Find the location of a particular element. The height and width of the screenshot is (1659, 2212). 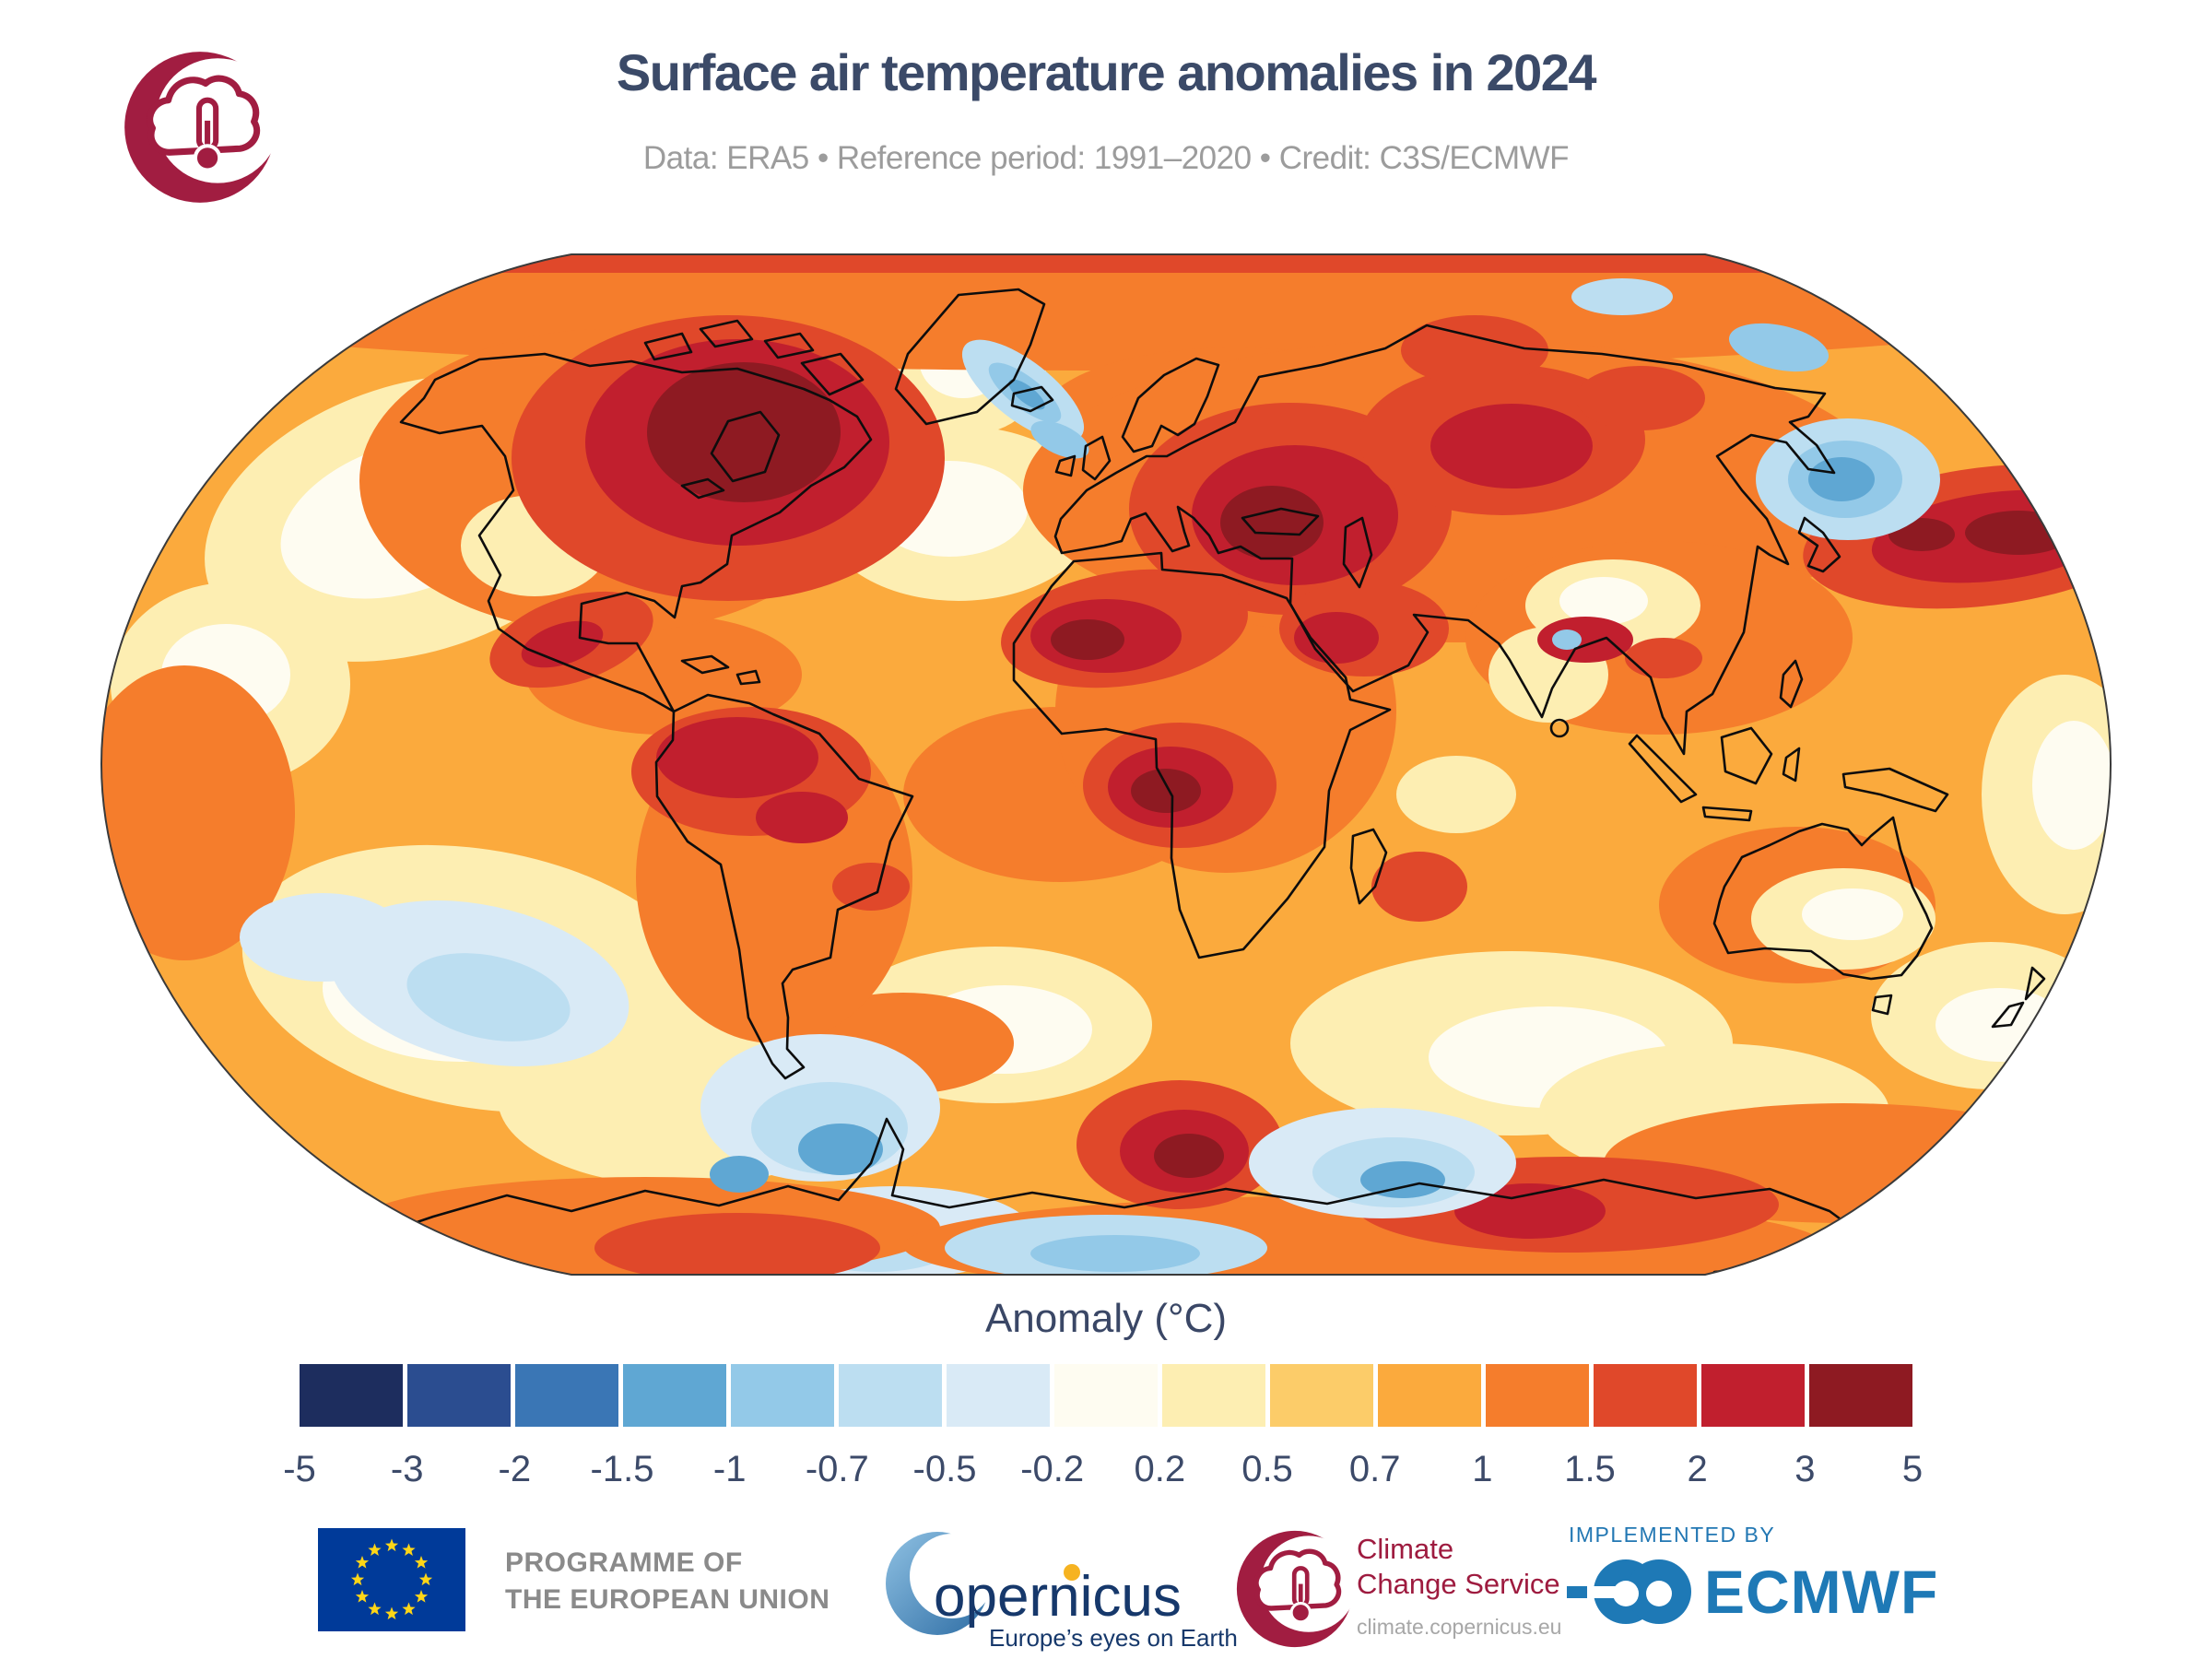

colorbar-tick-label: -0.5 is located at coordinates (944, 1469).